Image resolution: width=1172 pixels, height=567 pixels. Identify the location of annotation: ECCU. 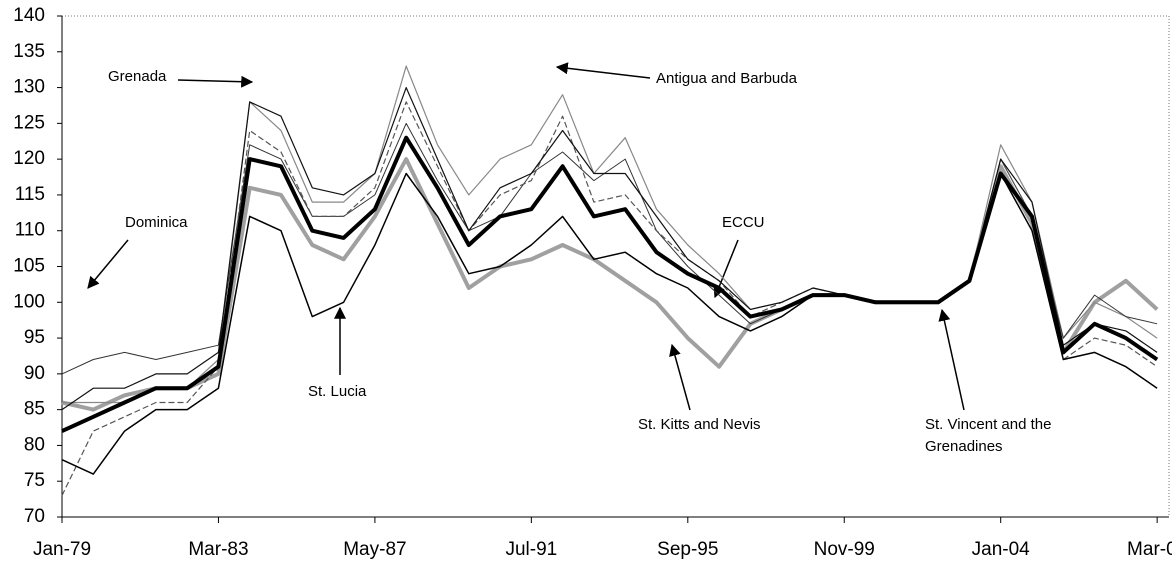
(743, 222).